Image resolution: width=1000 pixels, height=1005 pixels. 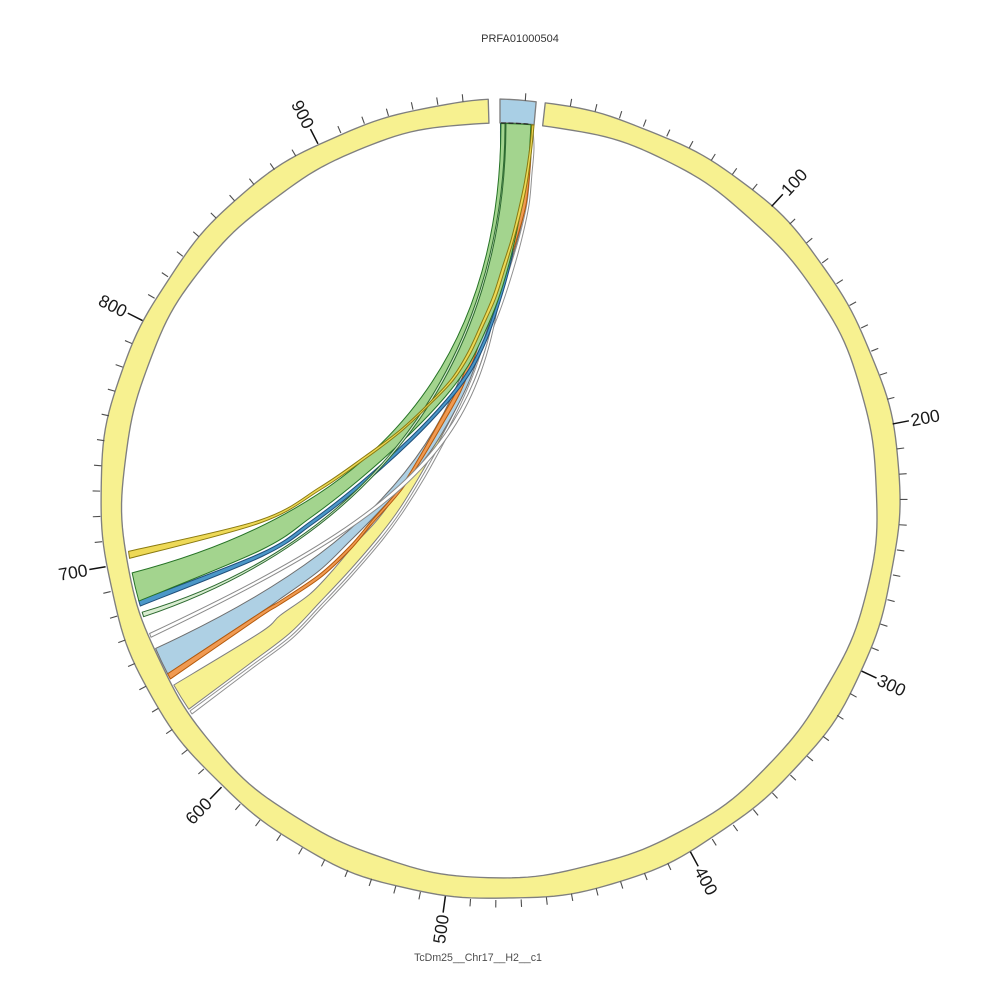 What do you see at coordinates (441, 929) in the screenshot?
I see `svg-text: 500` at bounding box center [441, 929].